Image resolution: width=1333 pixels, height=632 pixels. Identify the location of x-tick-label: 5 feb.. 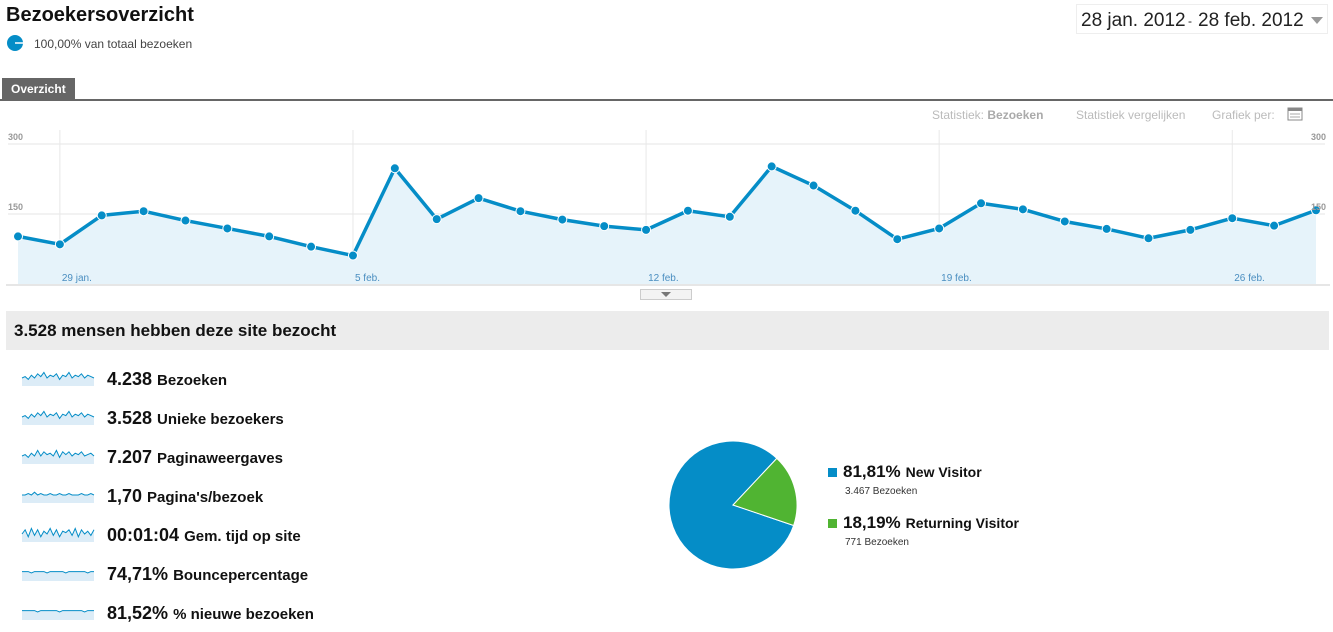
(367, 278).